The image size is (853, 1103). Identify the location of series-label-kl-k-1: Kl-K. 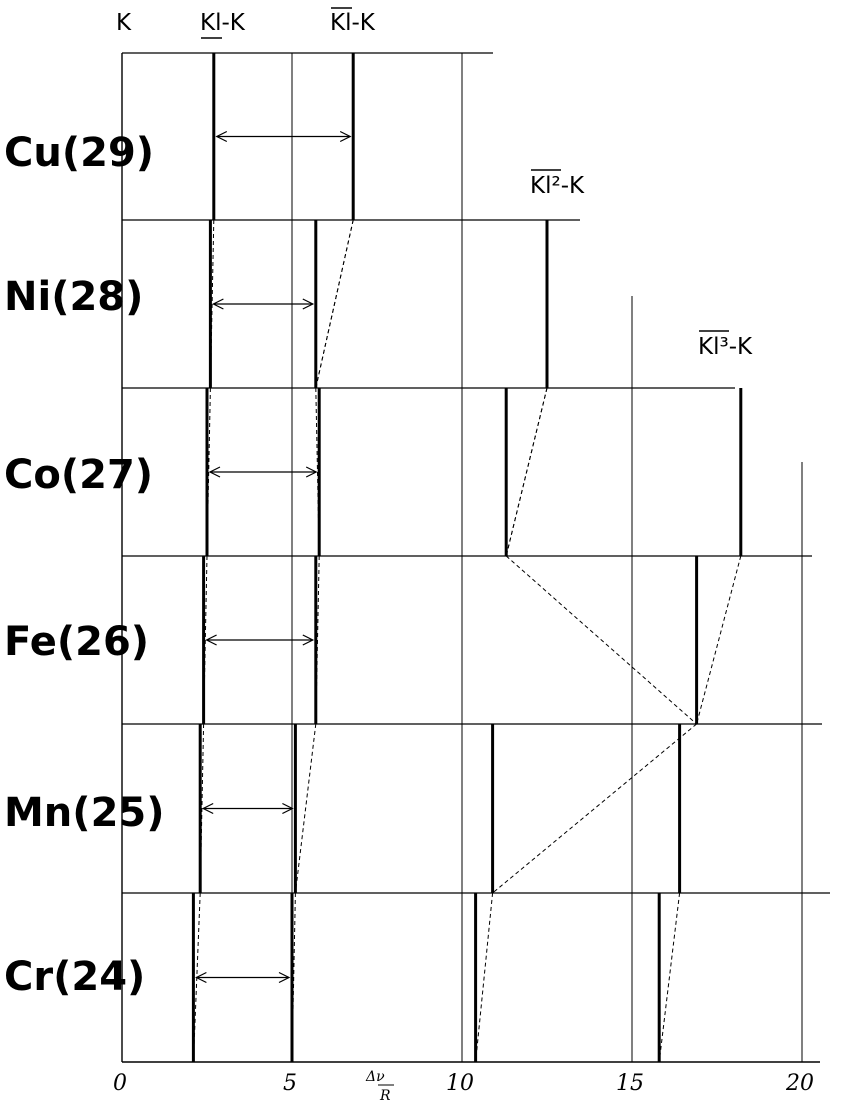
(223, 23).